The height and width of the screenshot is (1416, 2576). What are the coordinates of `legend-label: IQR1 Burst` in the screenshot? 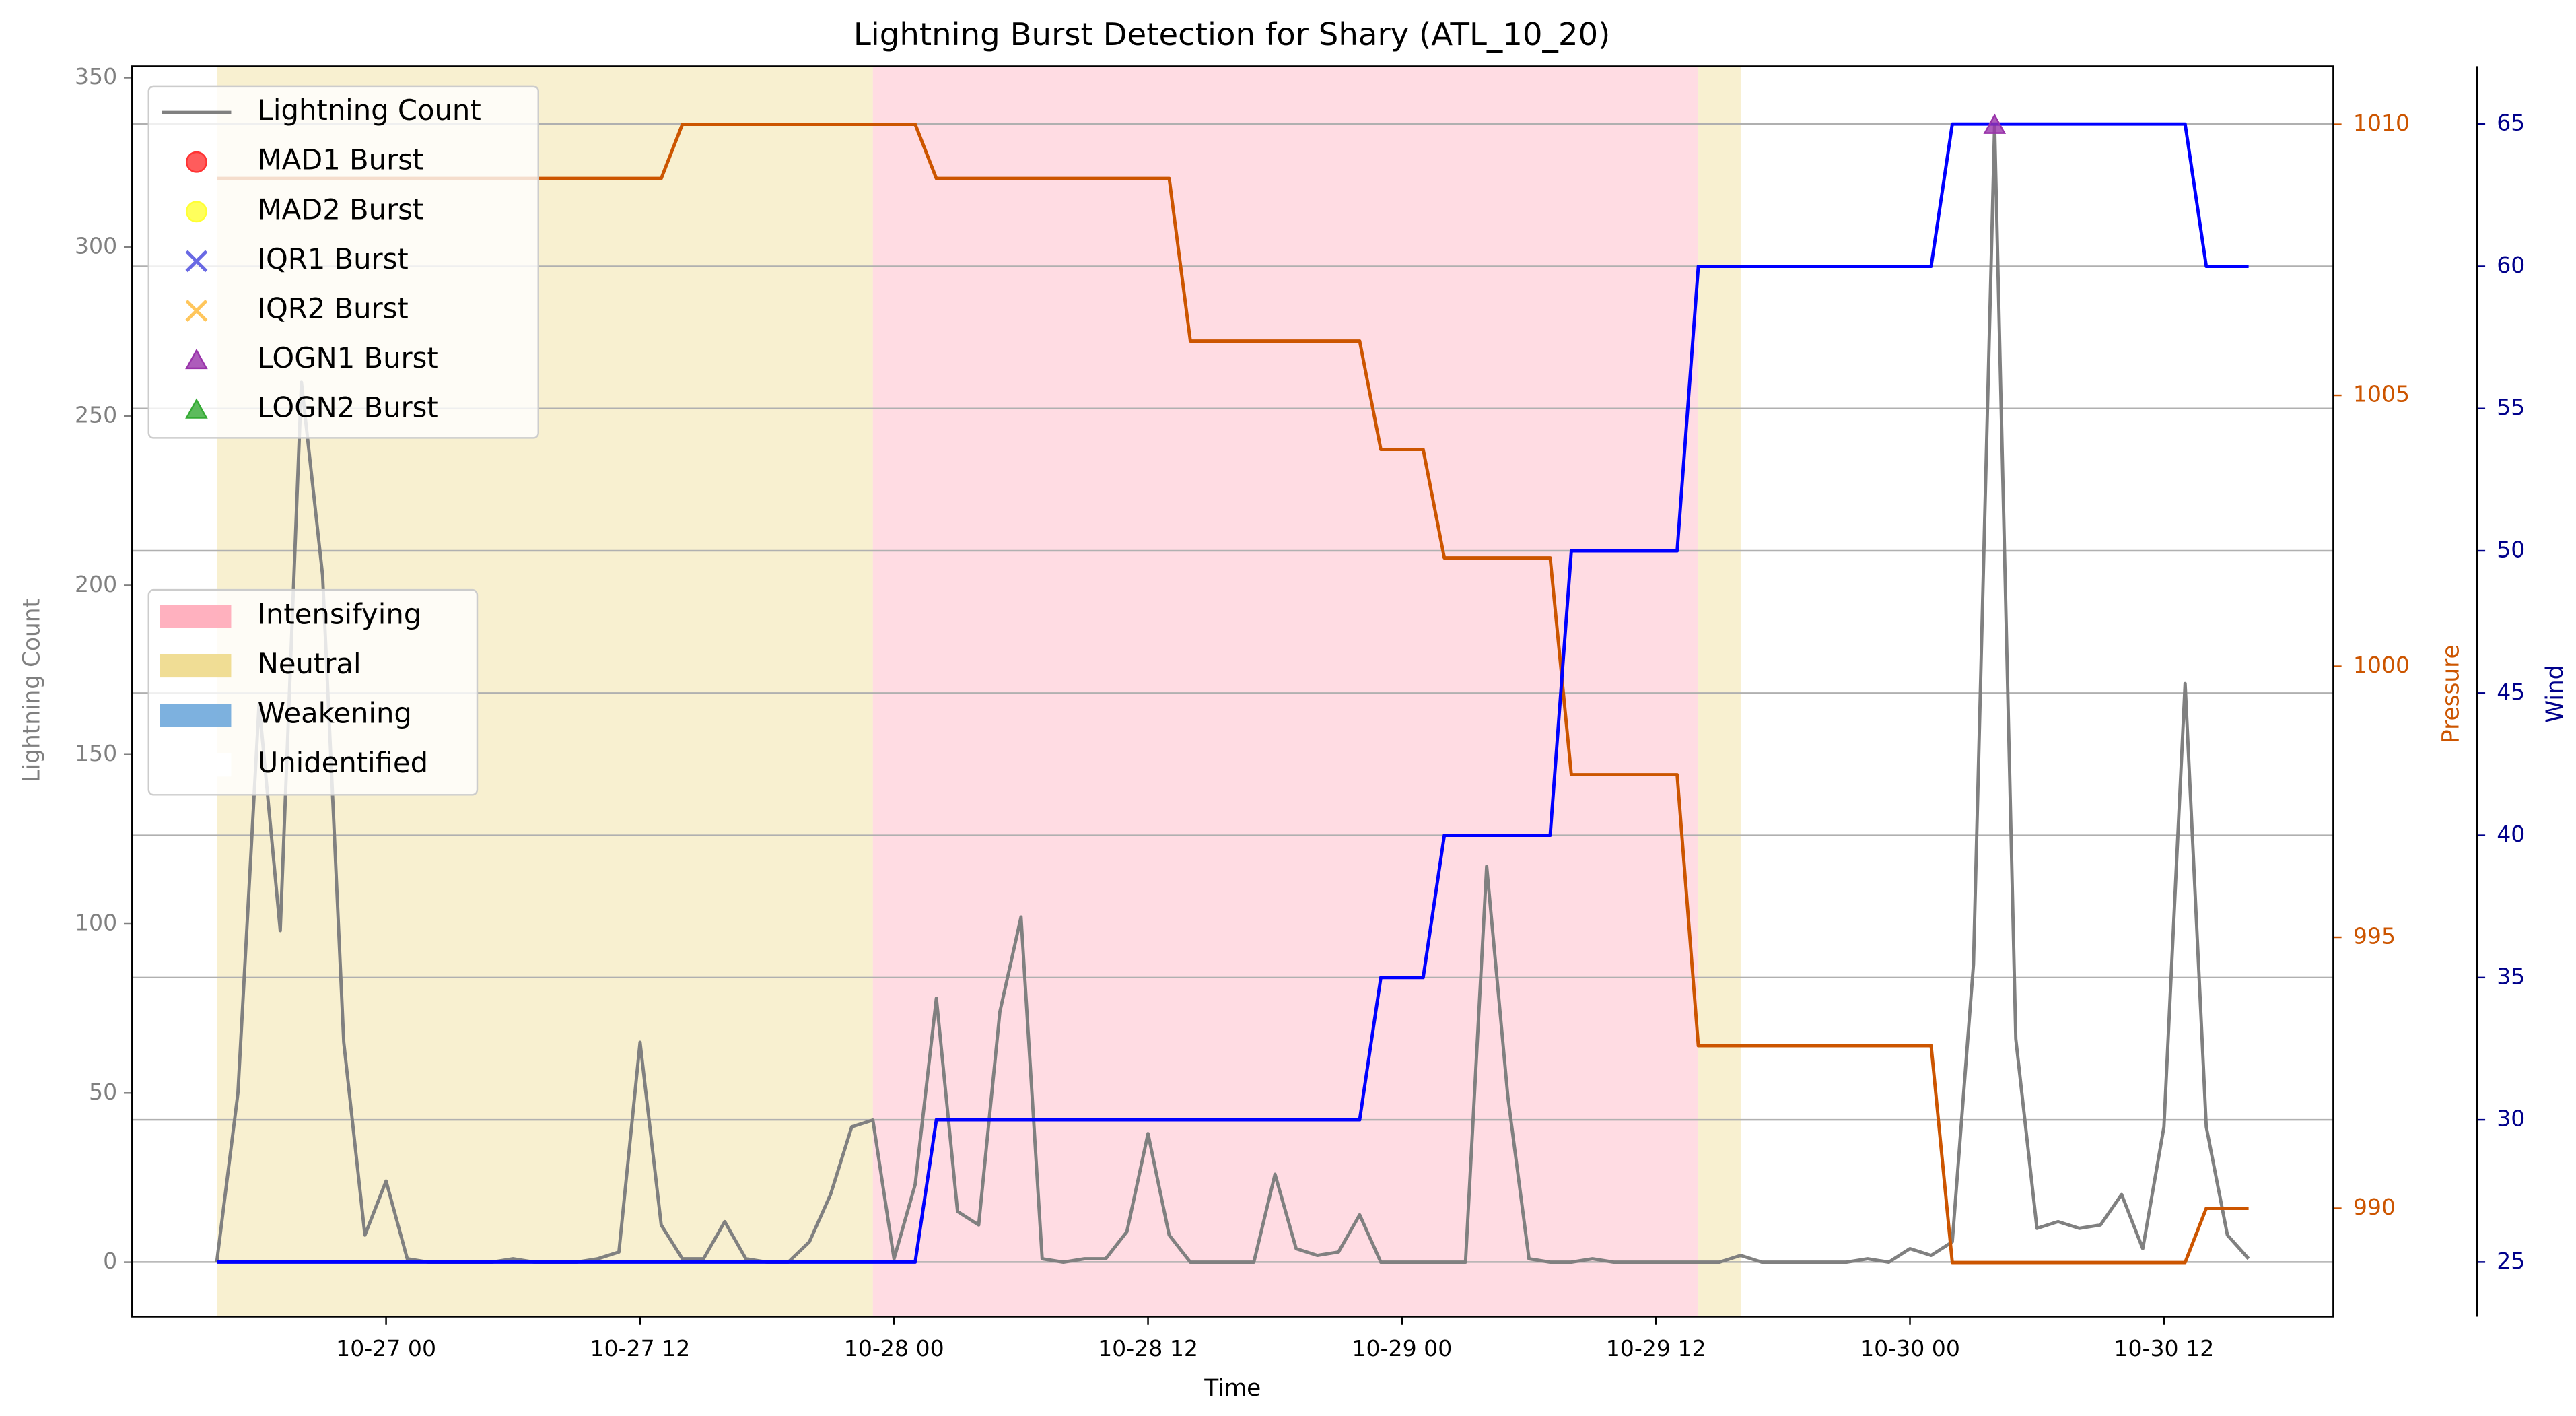 It's located at (333, 258).